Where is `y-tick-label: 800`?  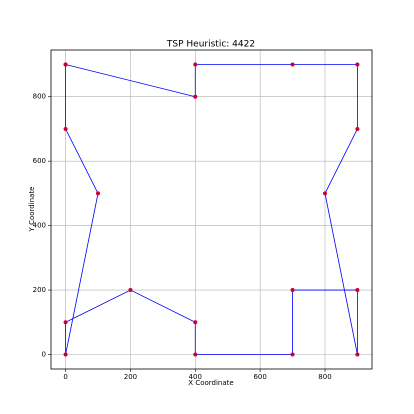
y-tick-label: 800 is located at coordinates (39, 97).